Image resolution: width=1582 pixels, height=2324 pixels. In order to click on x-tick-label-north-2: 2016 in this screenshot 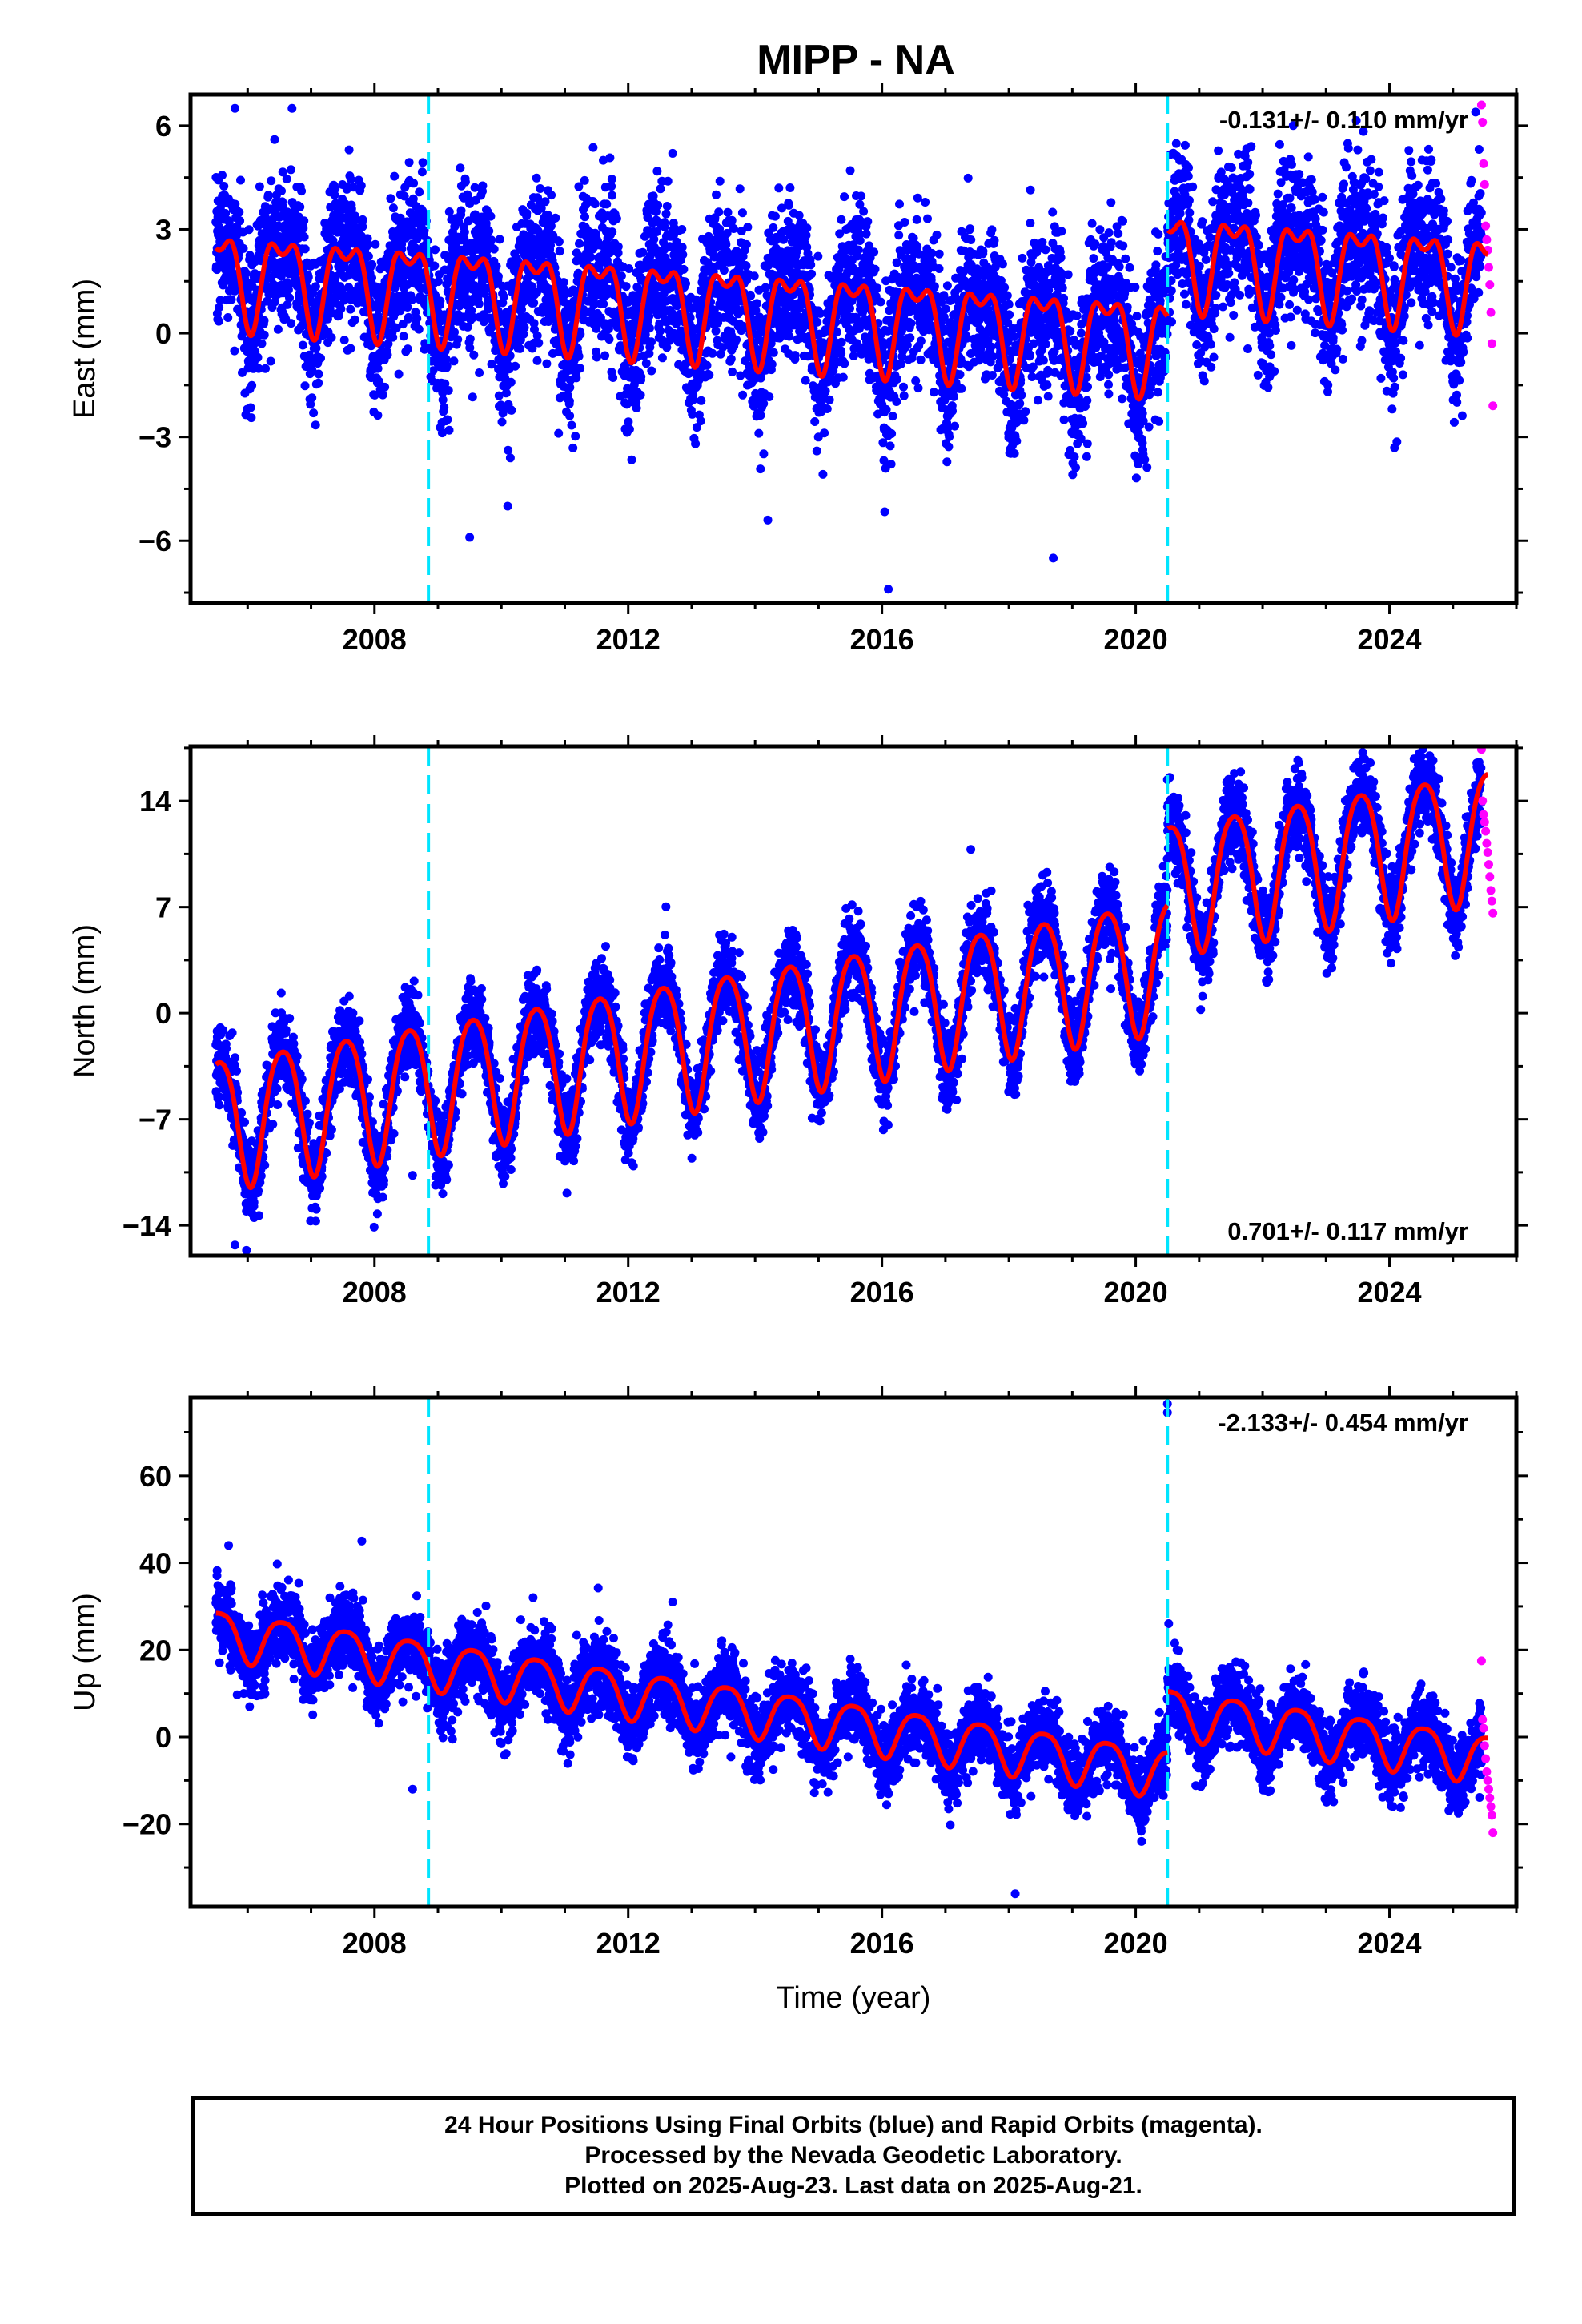, I will do `click(882, 1292)`.